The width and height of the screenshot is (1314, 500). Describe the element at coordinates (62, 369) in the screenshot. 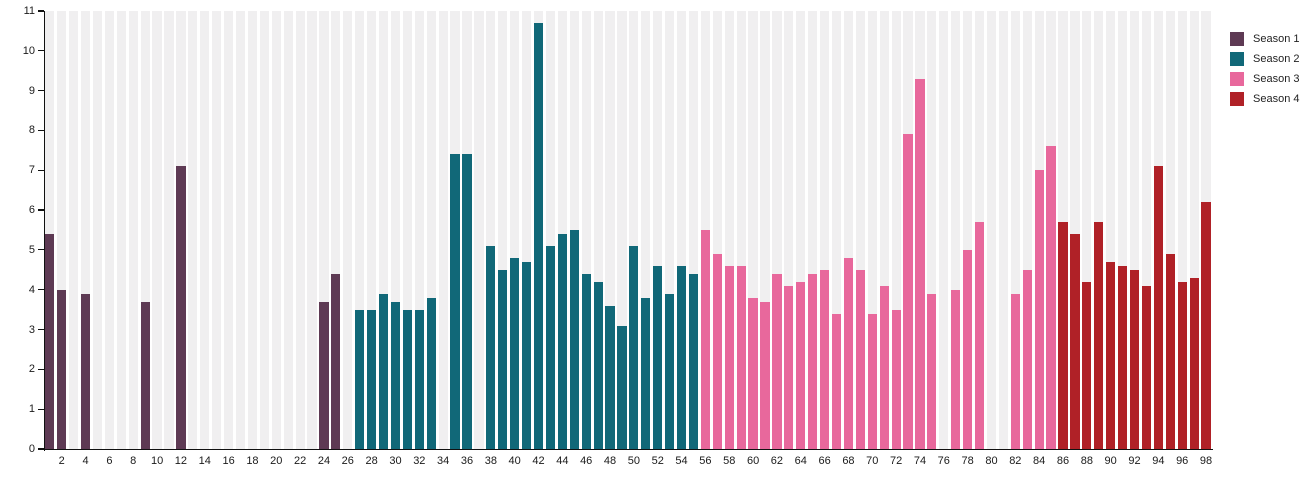

I see `bar-season-1-ep2` at that location.